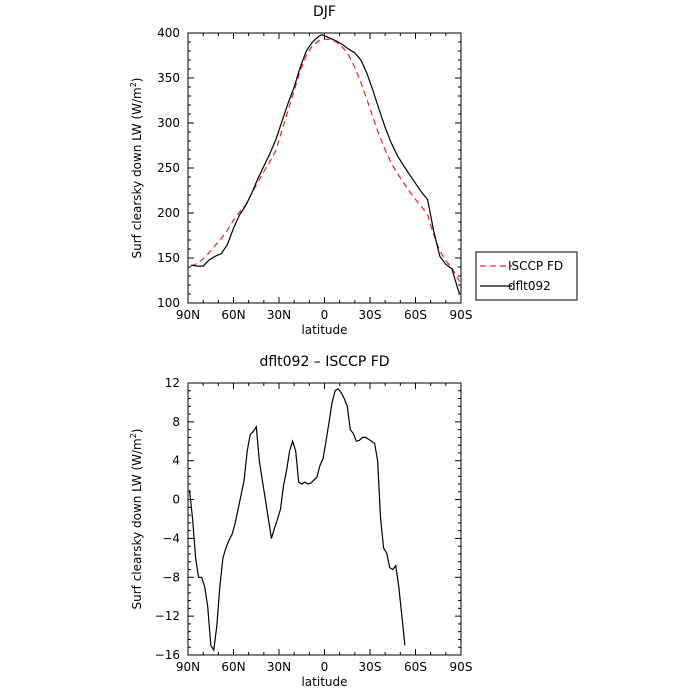  Describe the element at coordinates (168, 168) in the screenshot. I see `y-tick-label: 250` at that location.